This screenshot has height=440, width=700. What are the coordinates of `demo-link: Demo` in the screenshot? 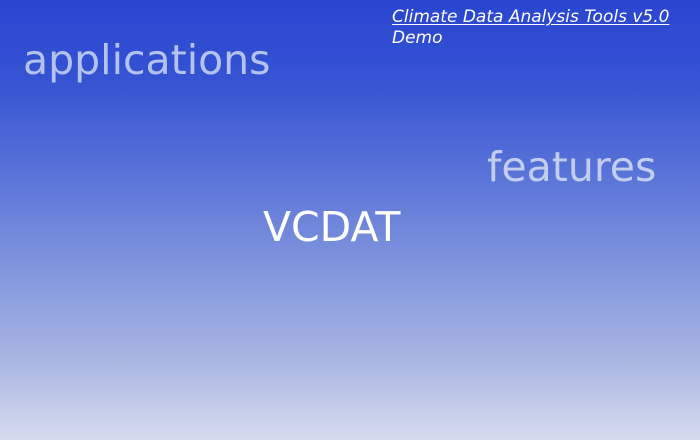 It's located at (417, 38).